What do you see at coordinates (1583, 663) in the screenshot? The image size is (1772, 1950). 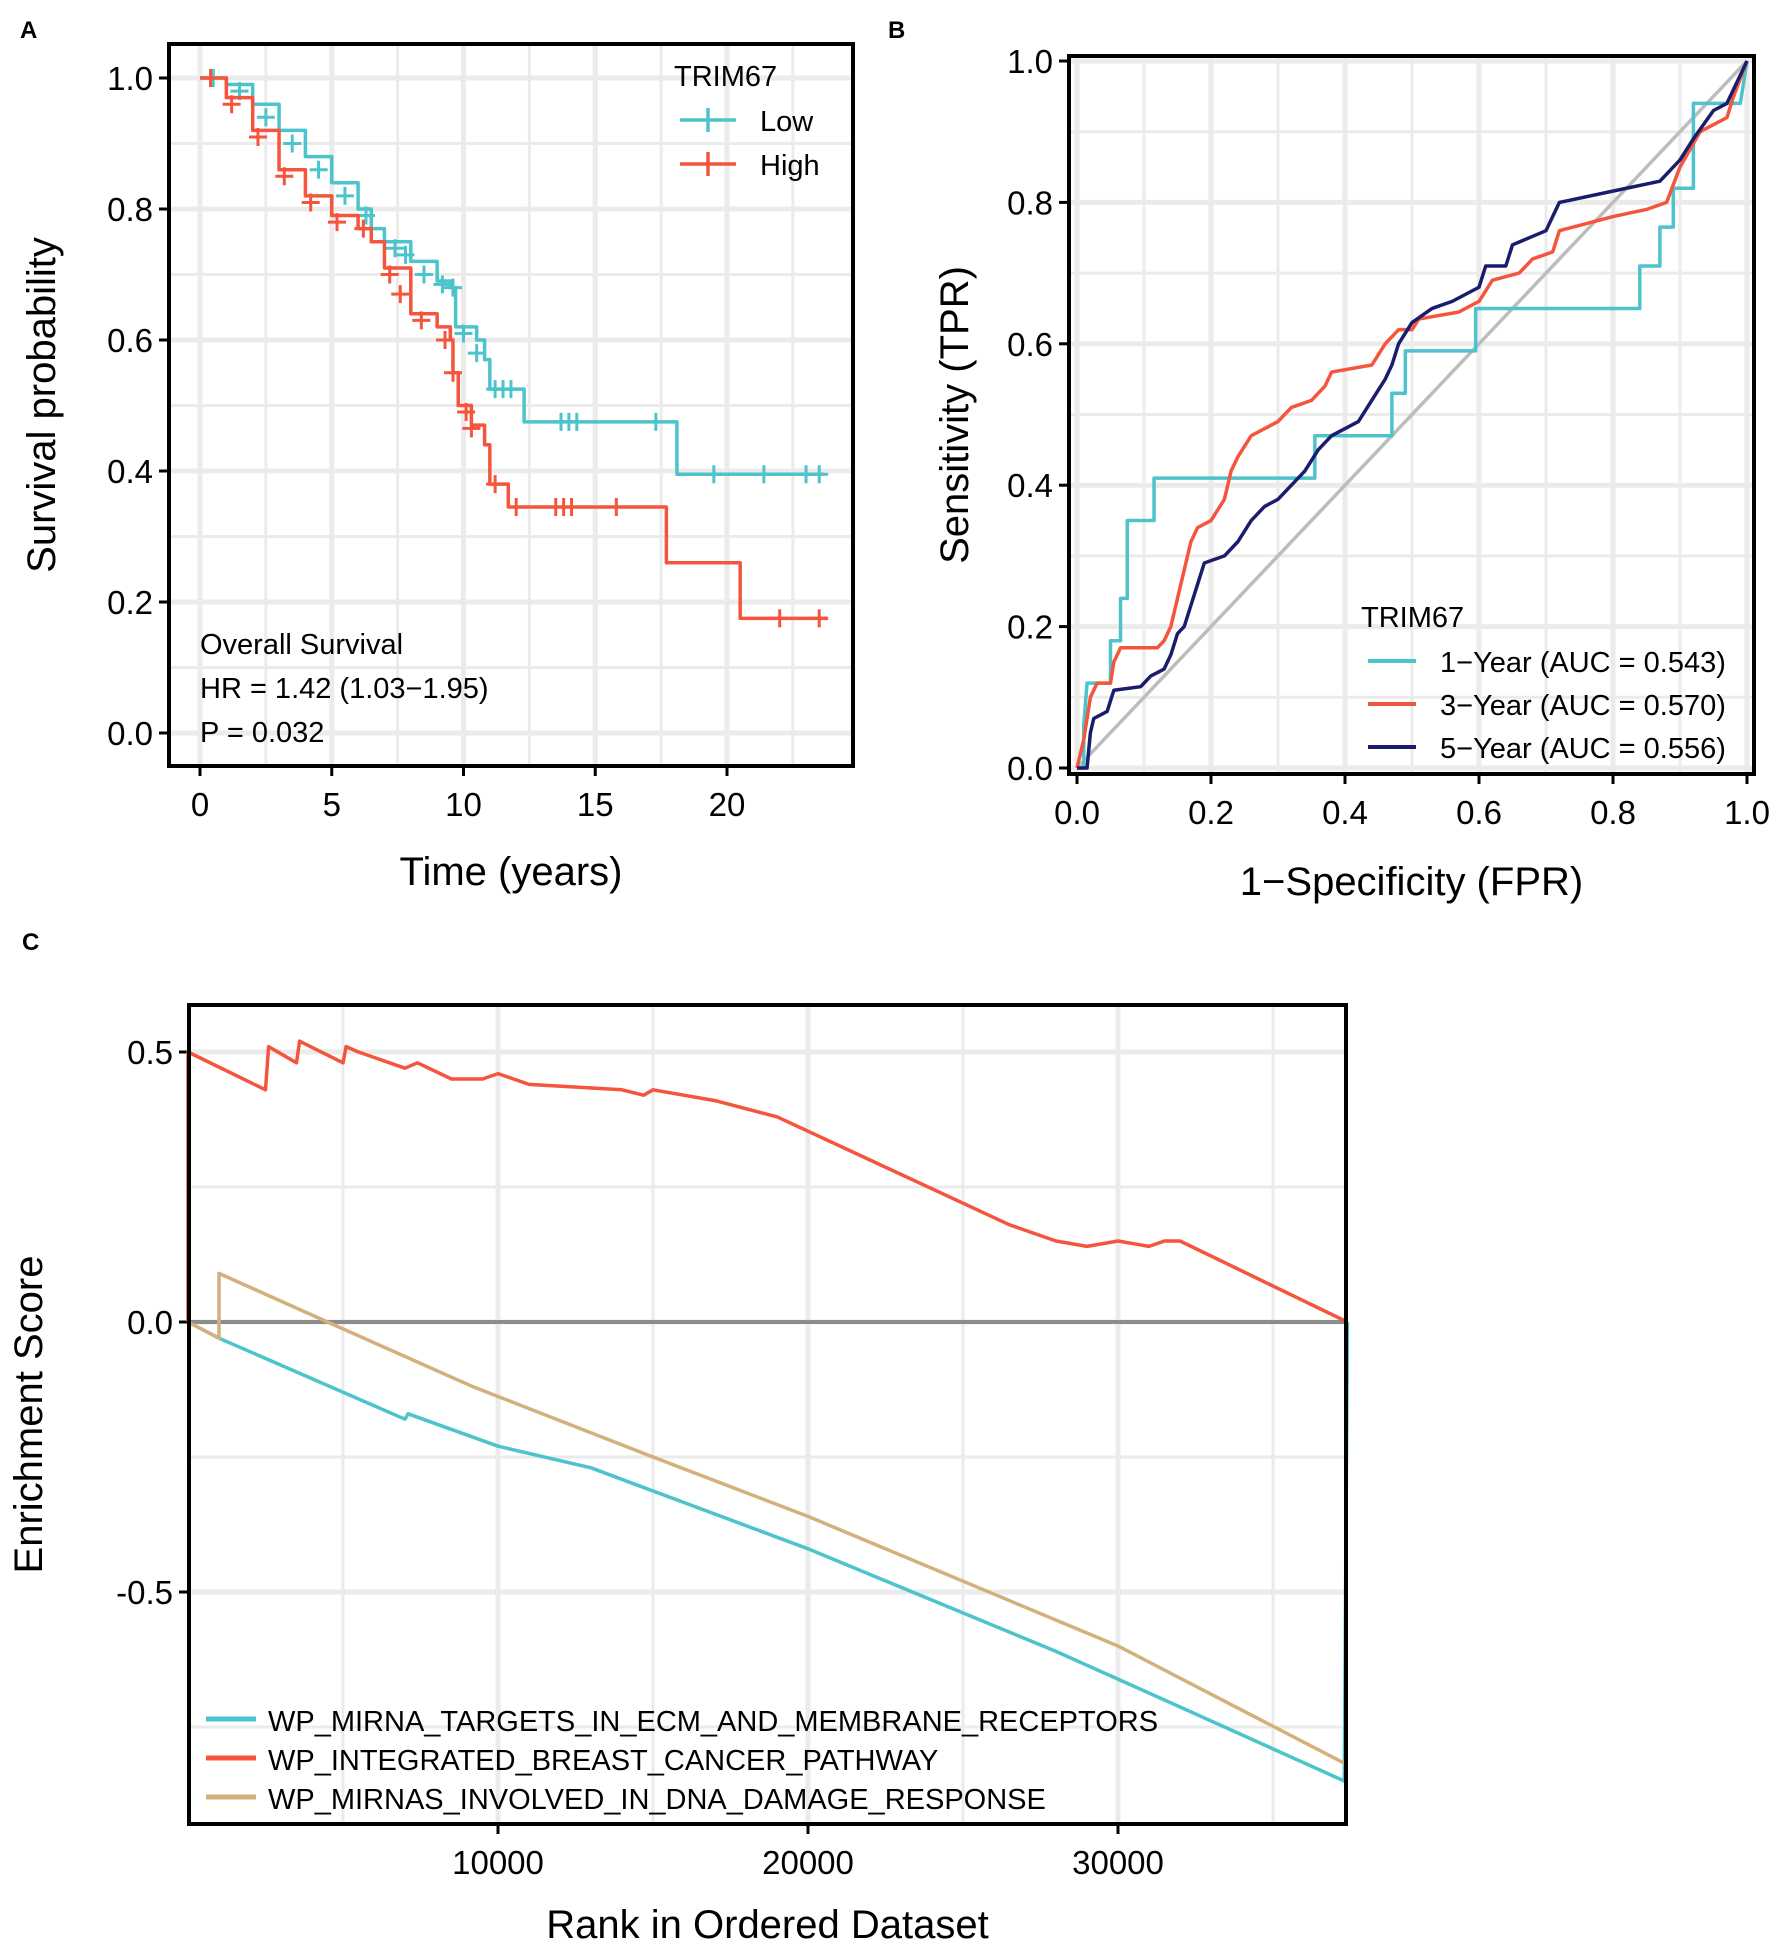 I see `legend-label: 1−Year (AUC = 0.543)` at bounding box center [1583, 663].